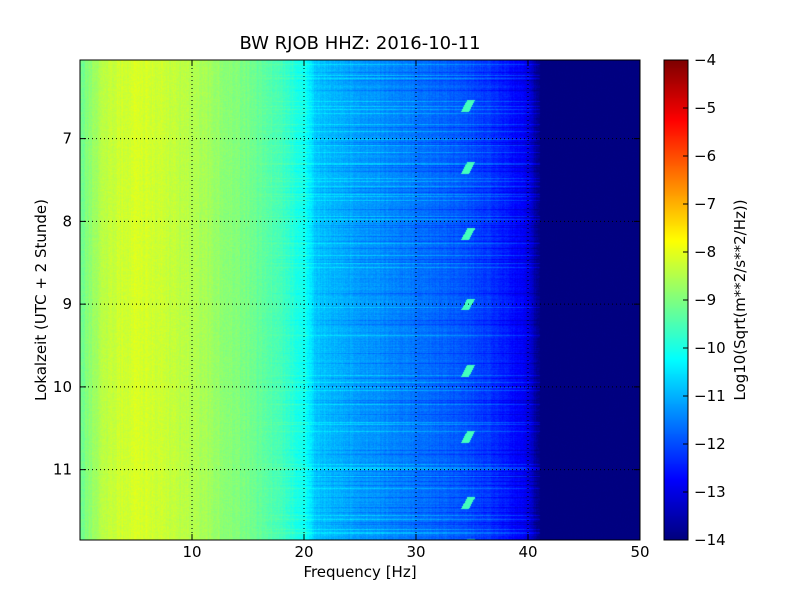 The height and width of the screenshot is (600, 800). Describe the element at coordinates (705, 156) in the screenshot. I see `colorbar-tick-label: −6` at that location.